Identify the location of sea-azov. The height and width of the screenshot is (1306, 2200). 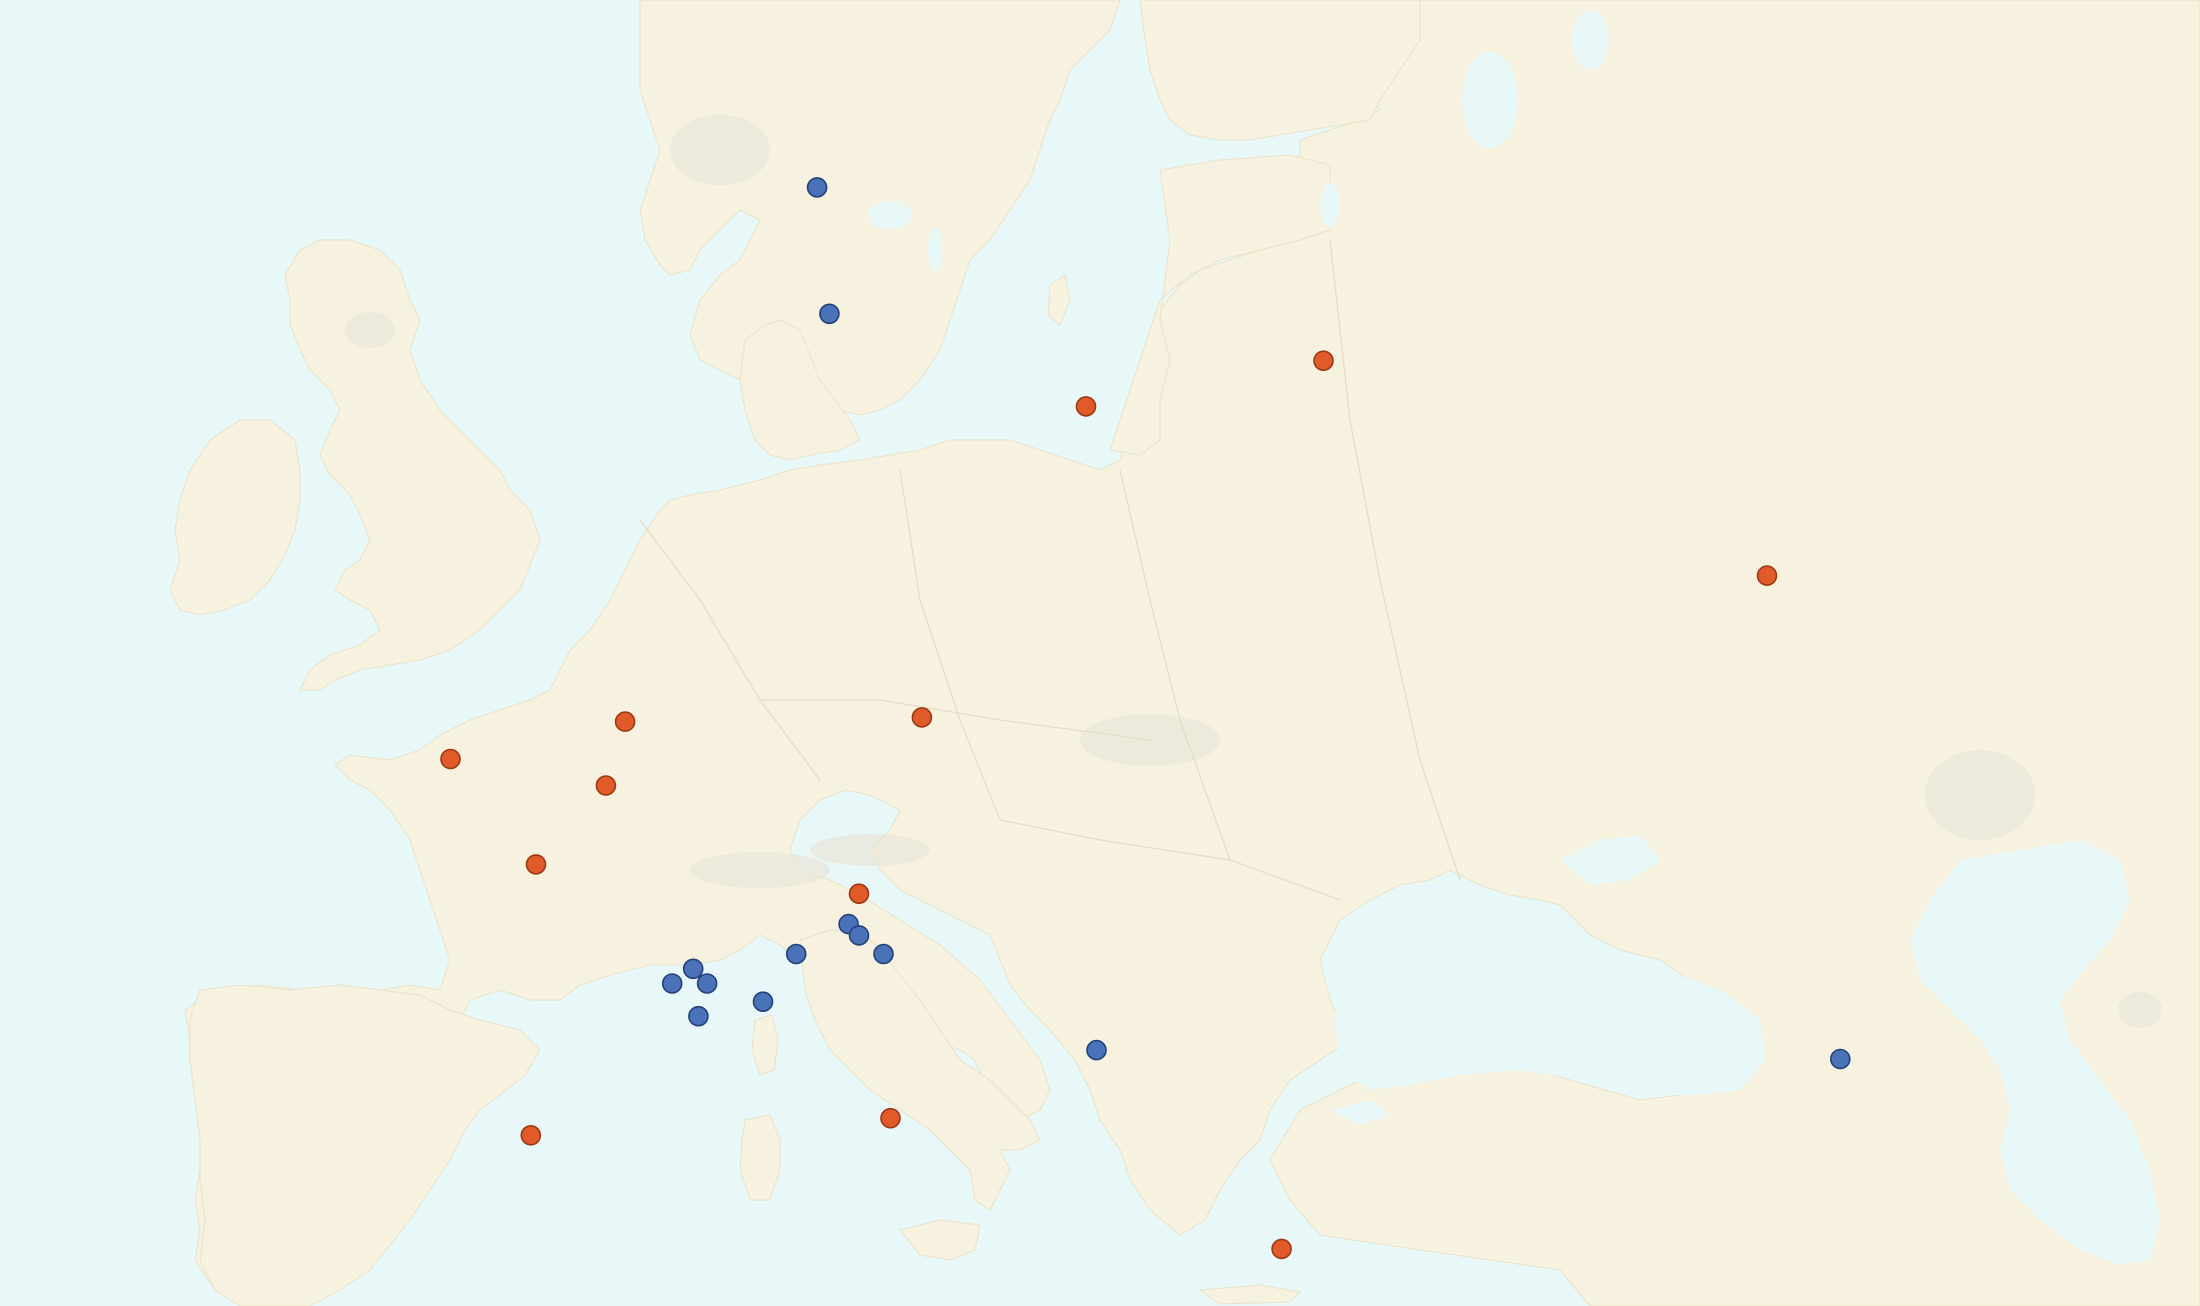
(1610, 860).